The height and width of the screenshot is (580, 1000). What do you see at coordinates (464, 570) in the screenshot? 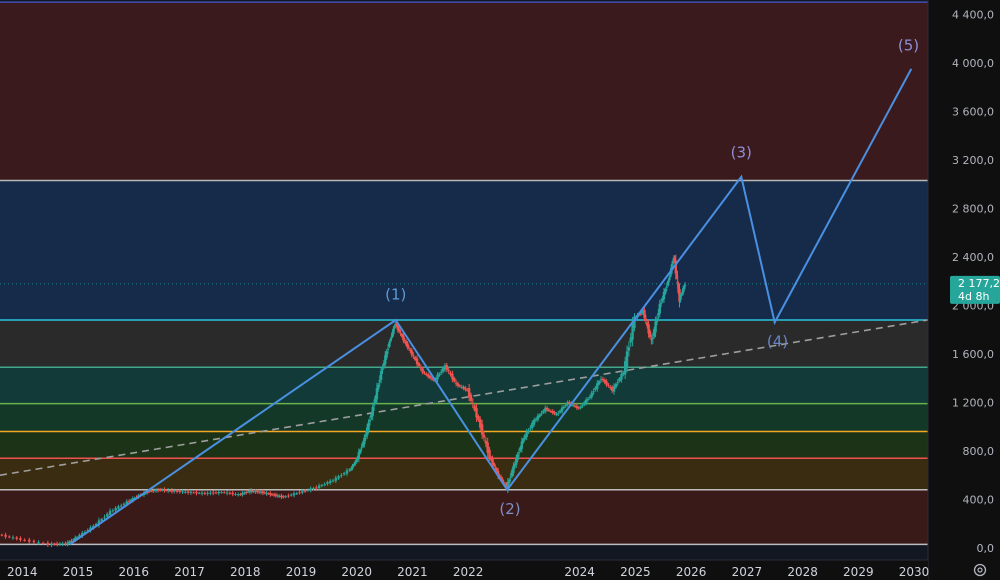
I see `time-axis-background` at bounding box center [464, 570].